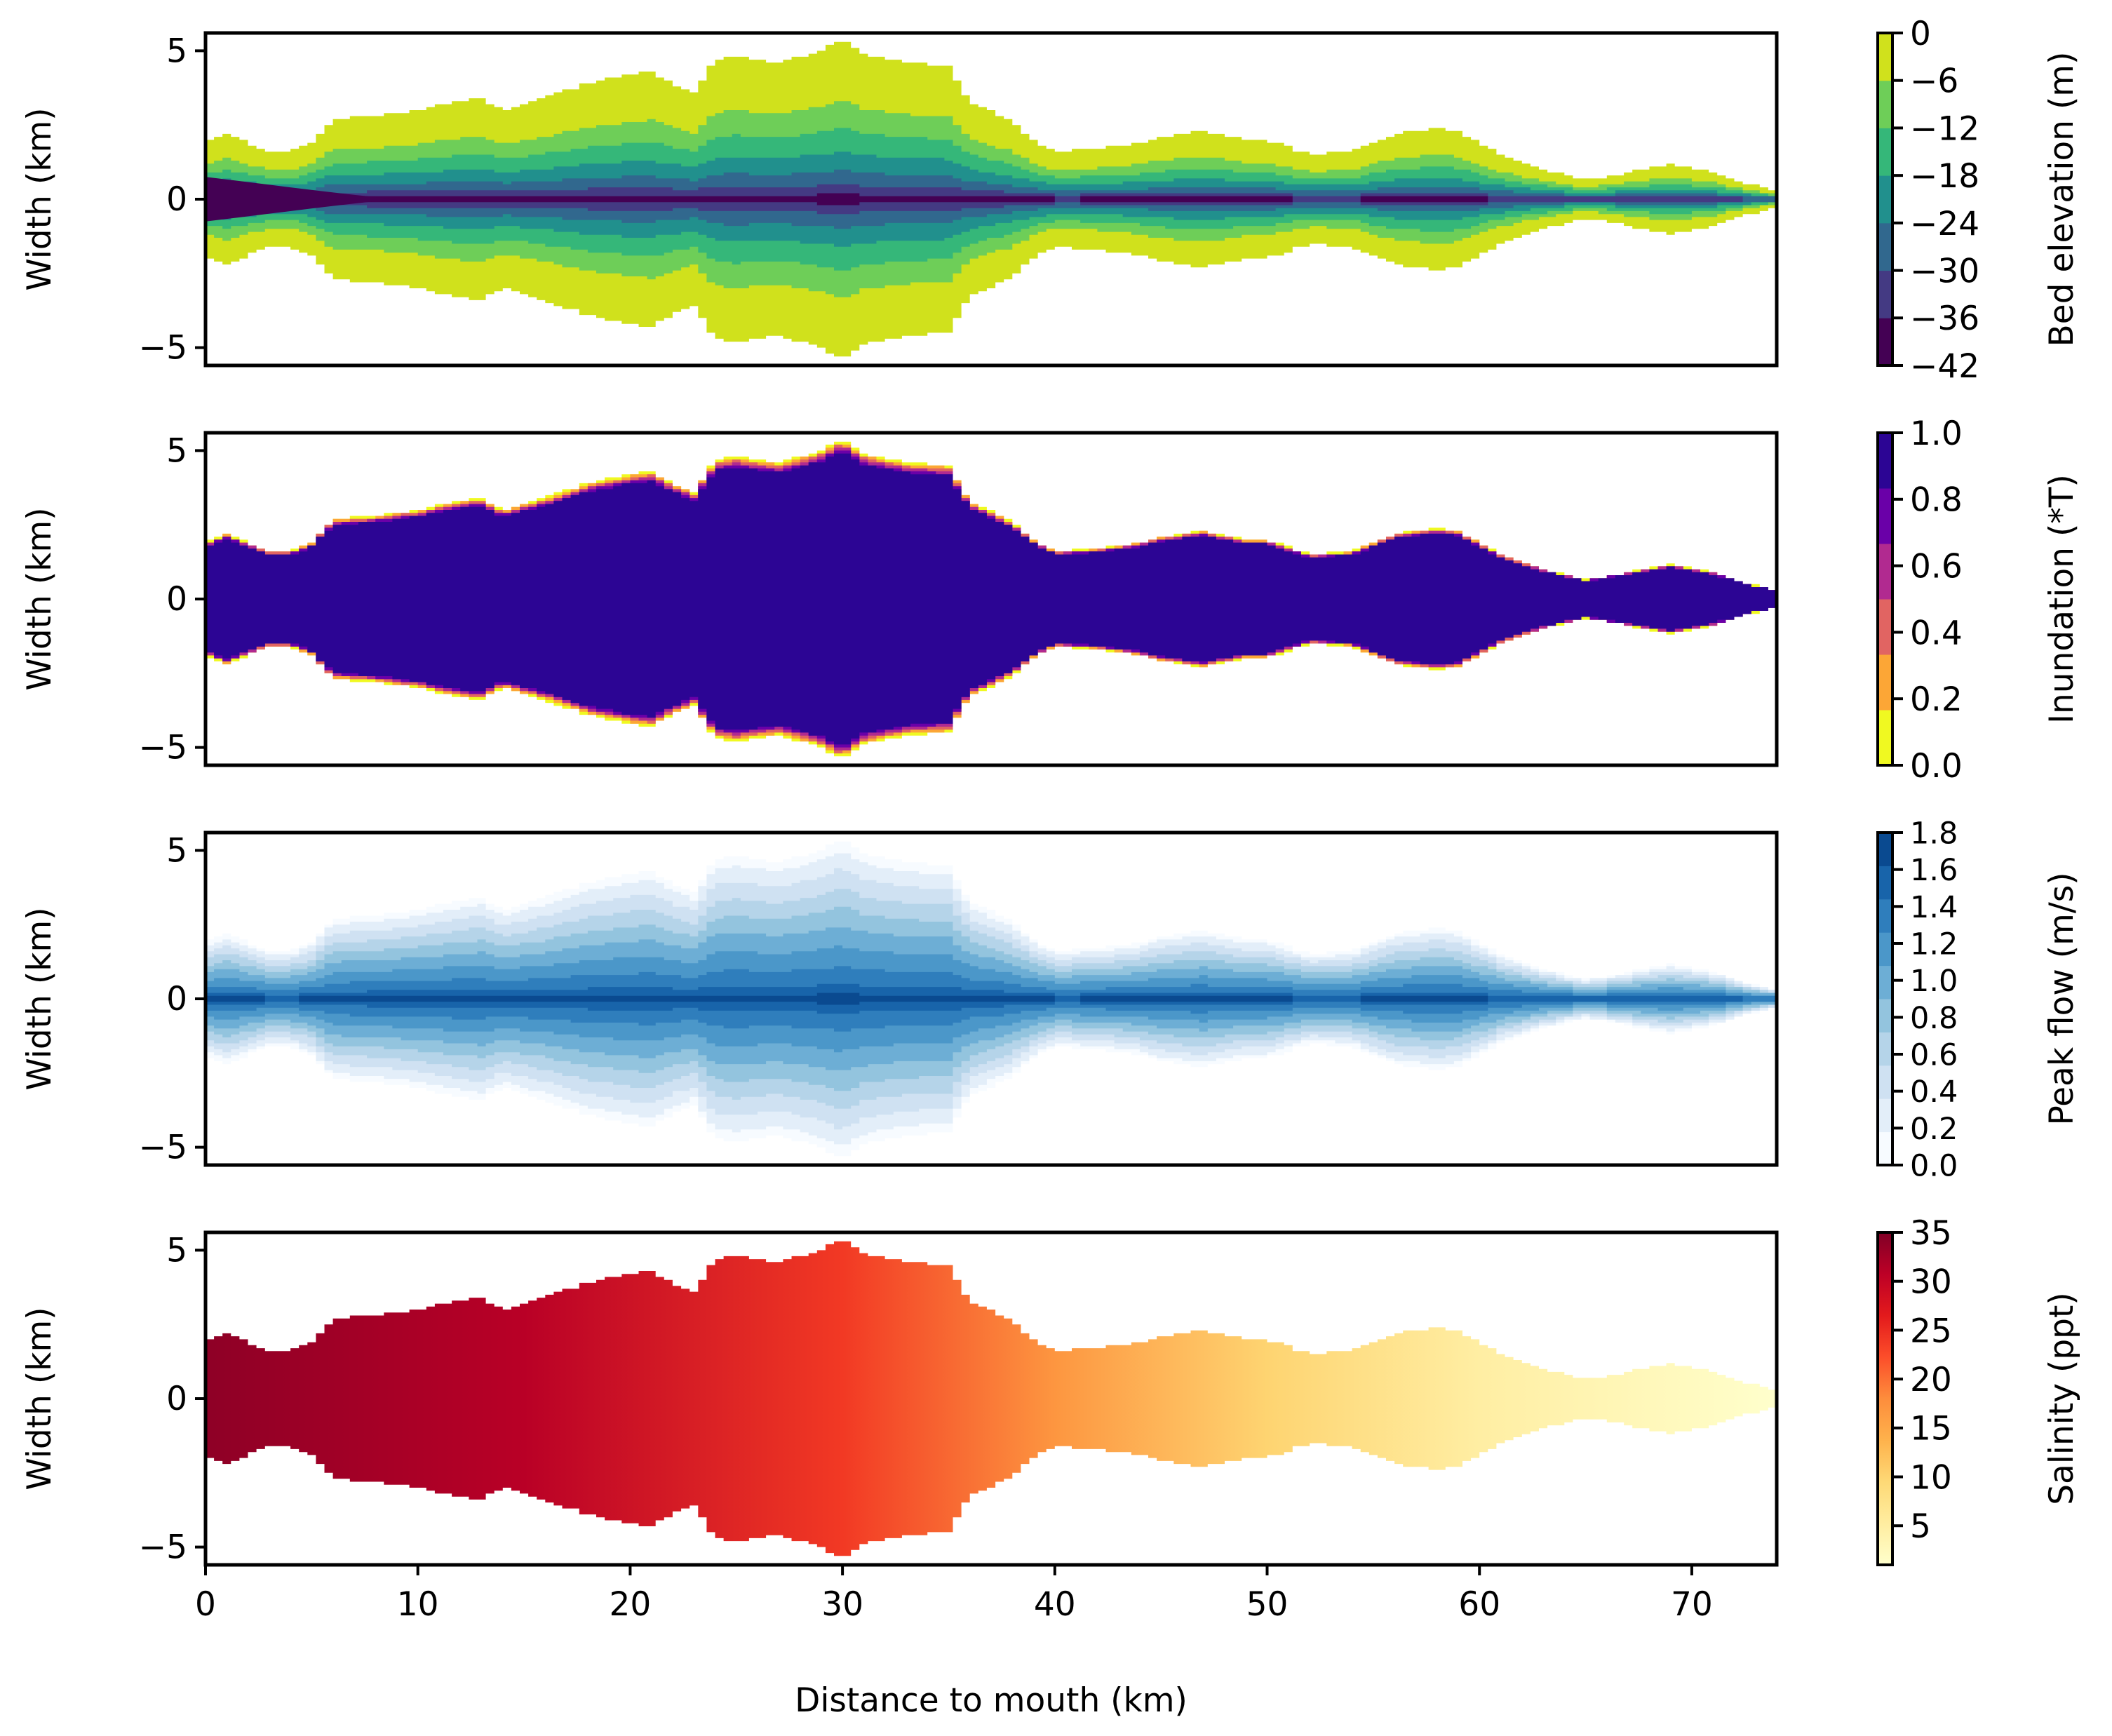  I want to click on colorbar-tick-label: 20, so click(1931, 1380).